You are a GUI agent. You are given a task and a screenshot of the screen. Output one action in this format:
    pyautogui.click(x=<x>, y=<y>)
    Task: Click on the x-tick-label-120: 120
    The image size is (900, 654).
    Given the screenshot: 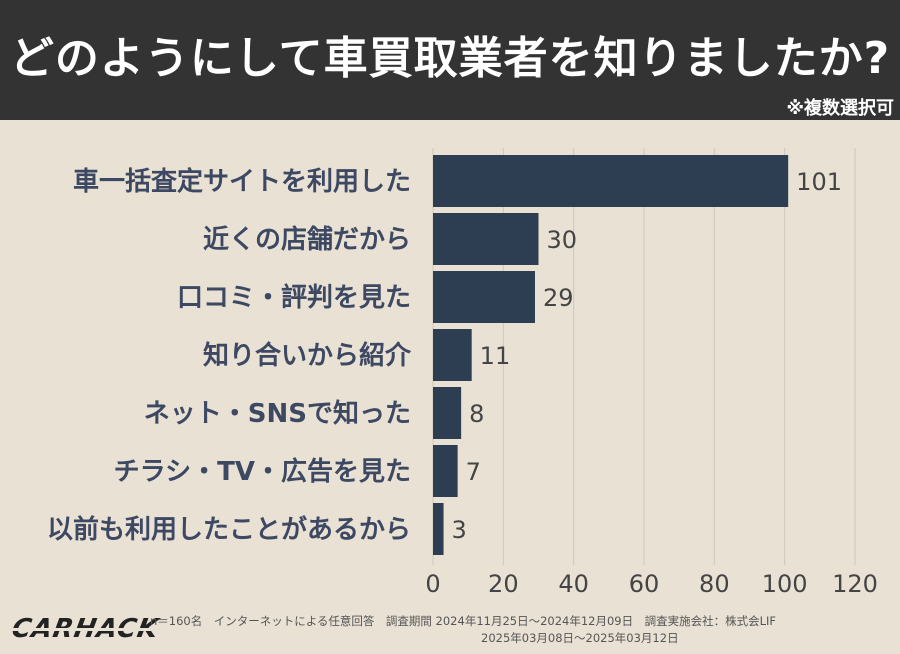 What is the action you would take?
    pyautogui.click(x=855, y=584)
    